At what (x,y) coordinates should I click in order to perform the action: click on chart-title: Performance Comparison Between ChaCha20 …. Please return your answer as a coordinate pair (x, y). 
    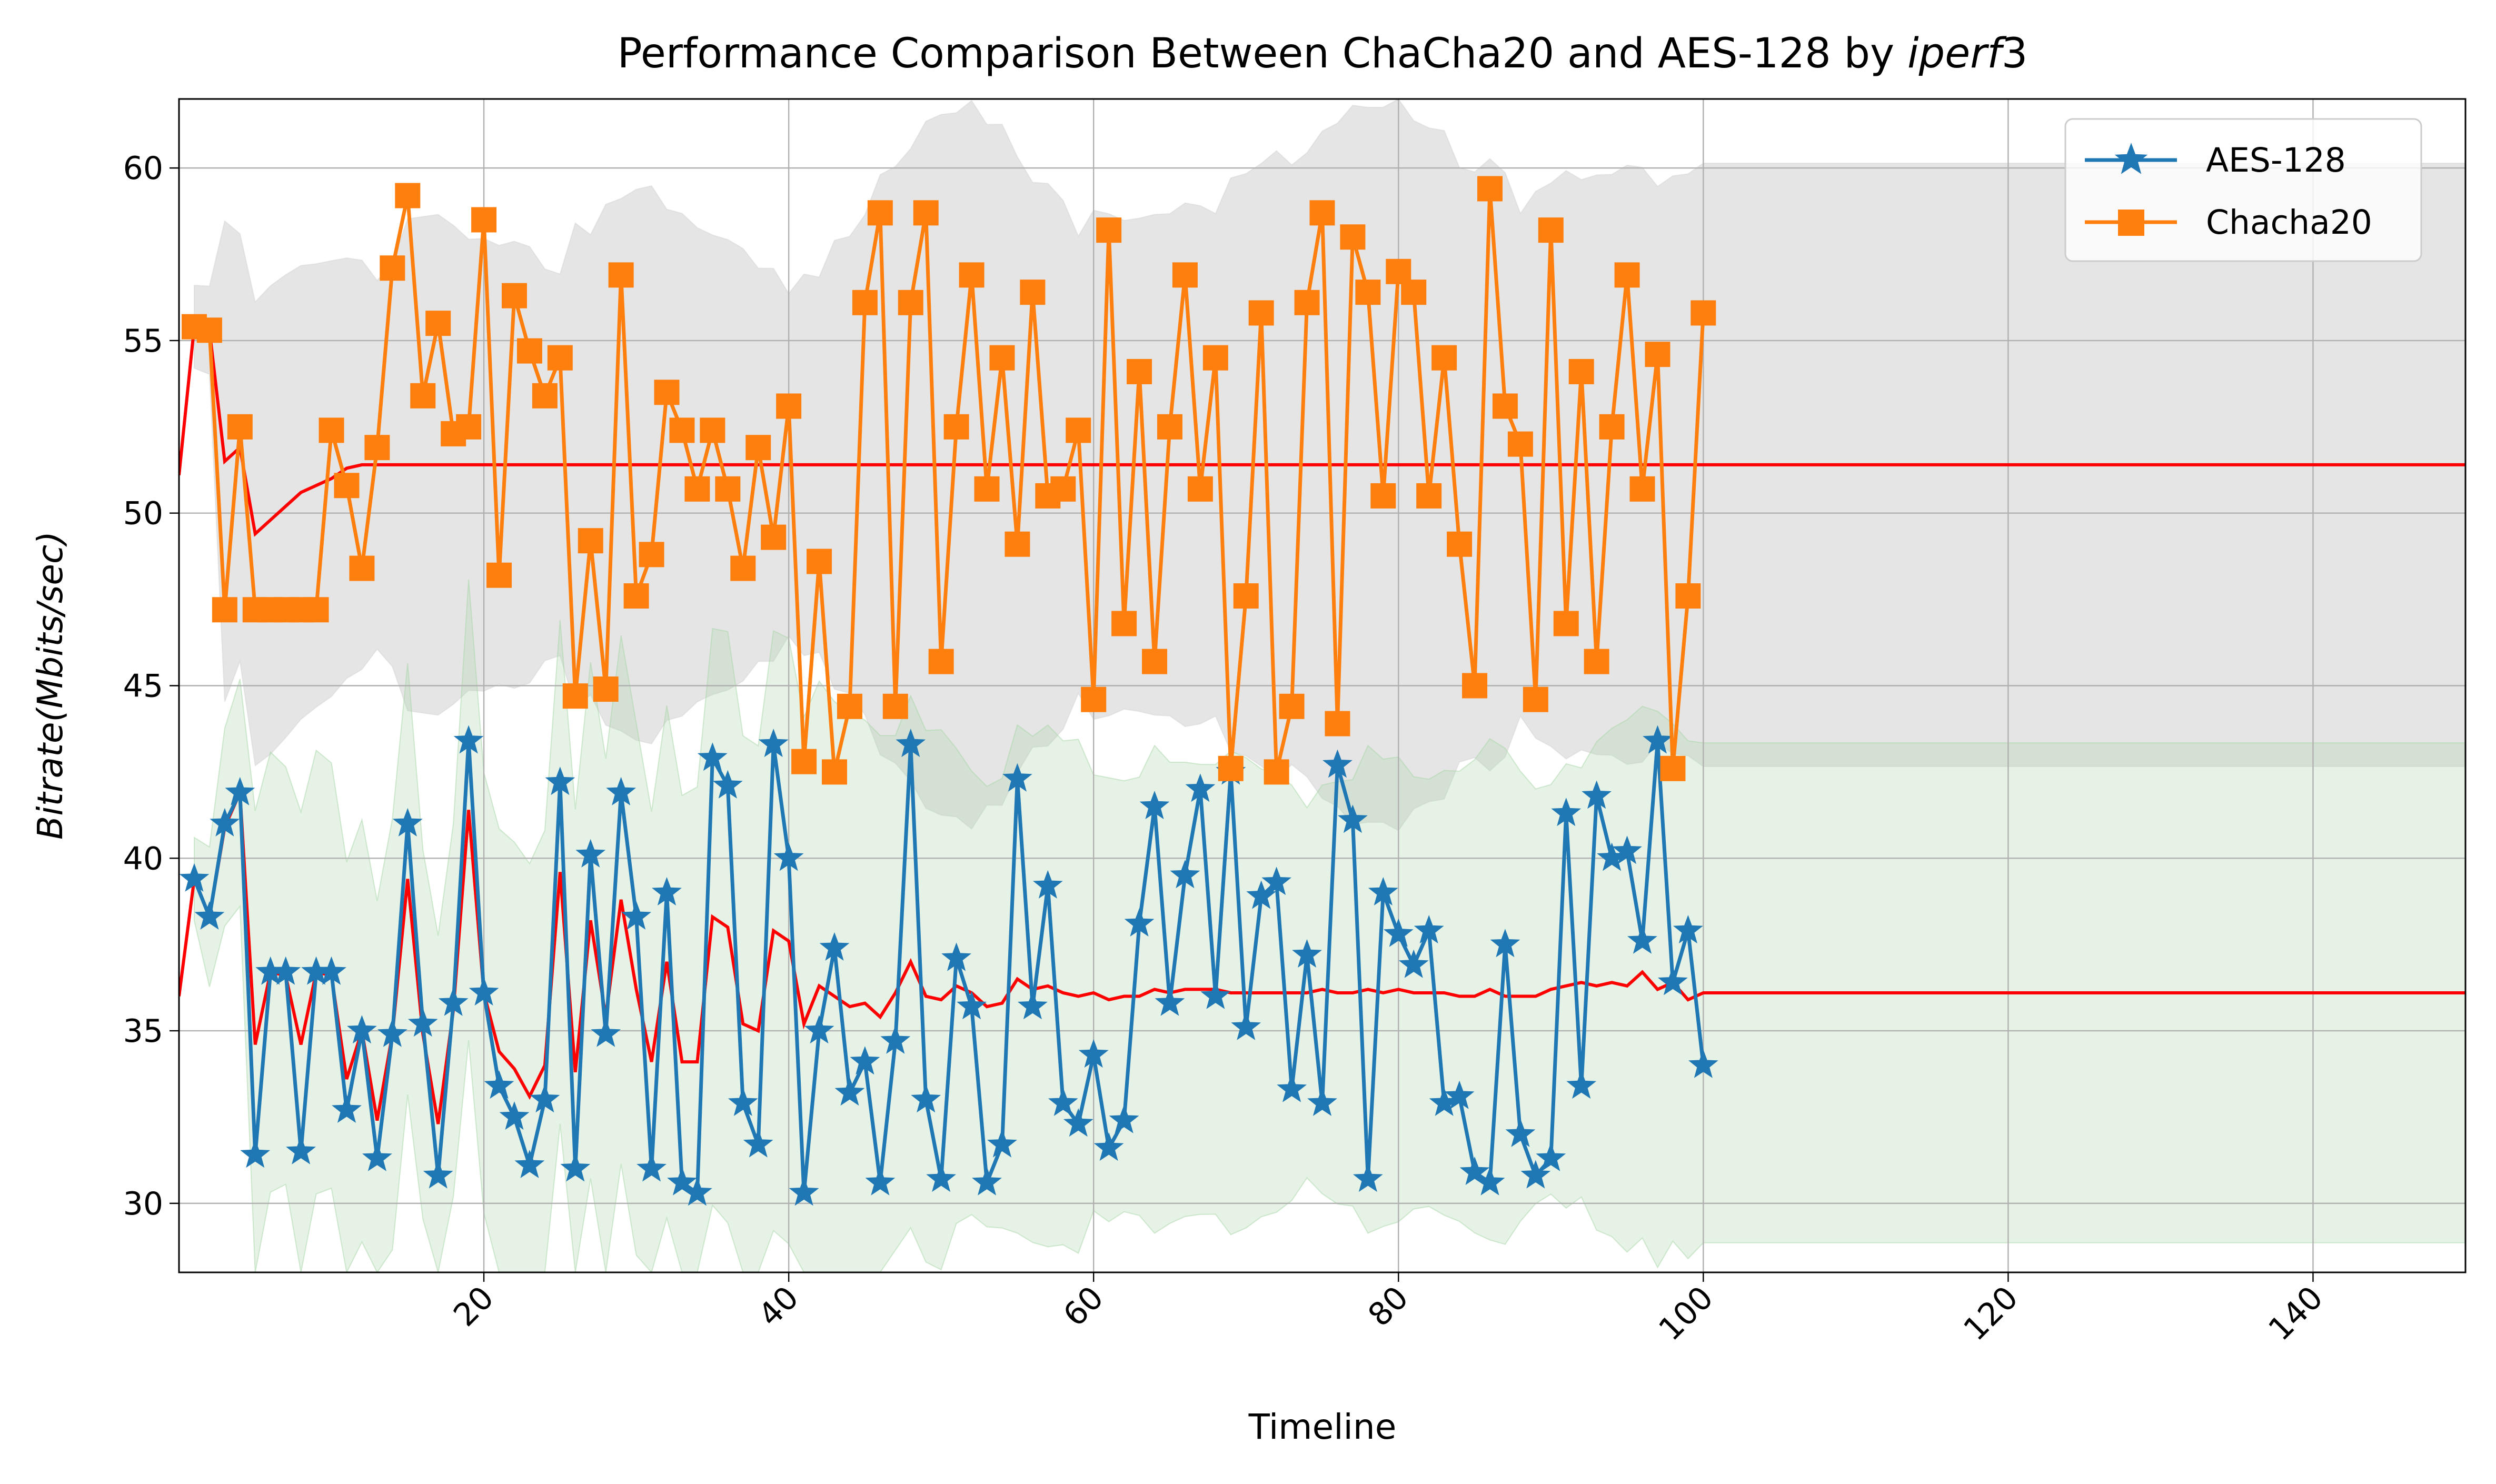
    Looking at the image, I should click on (1323, 53).